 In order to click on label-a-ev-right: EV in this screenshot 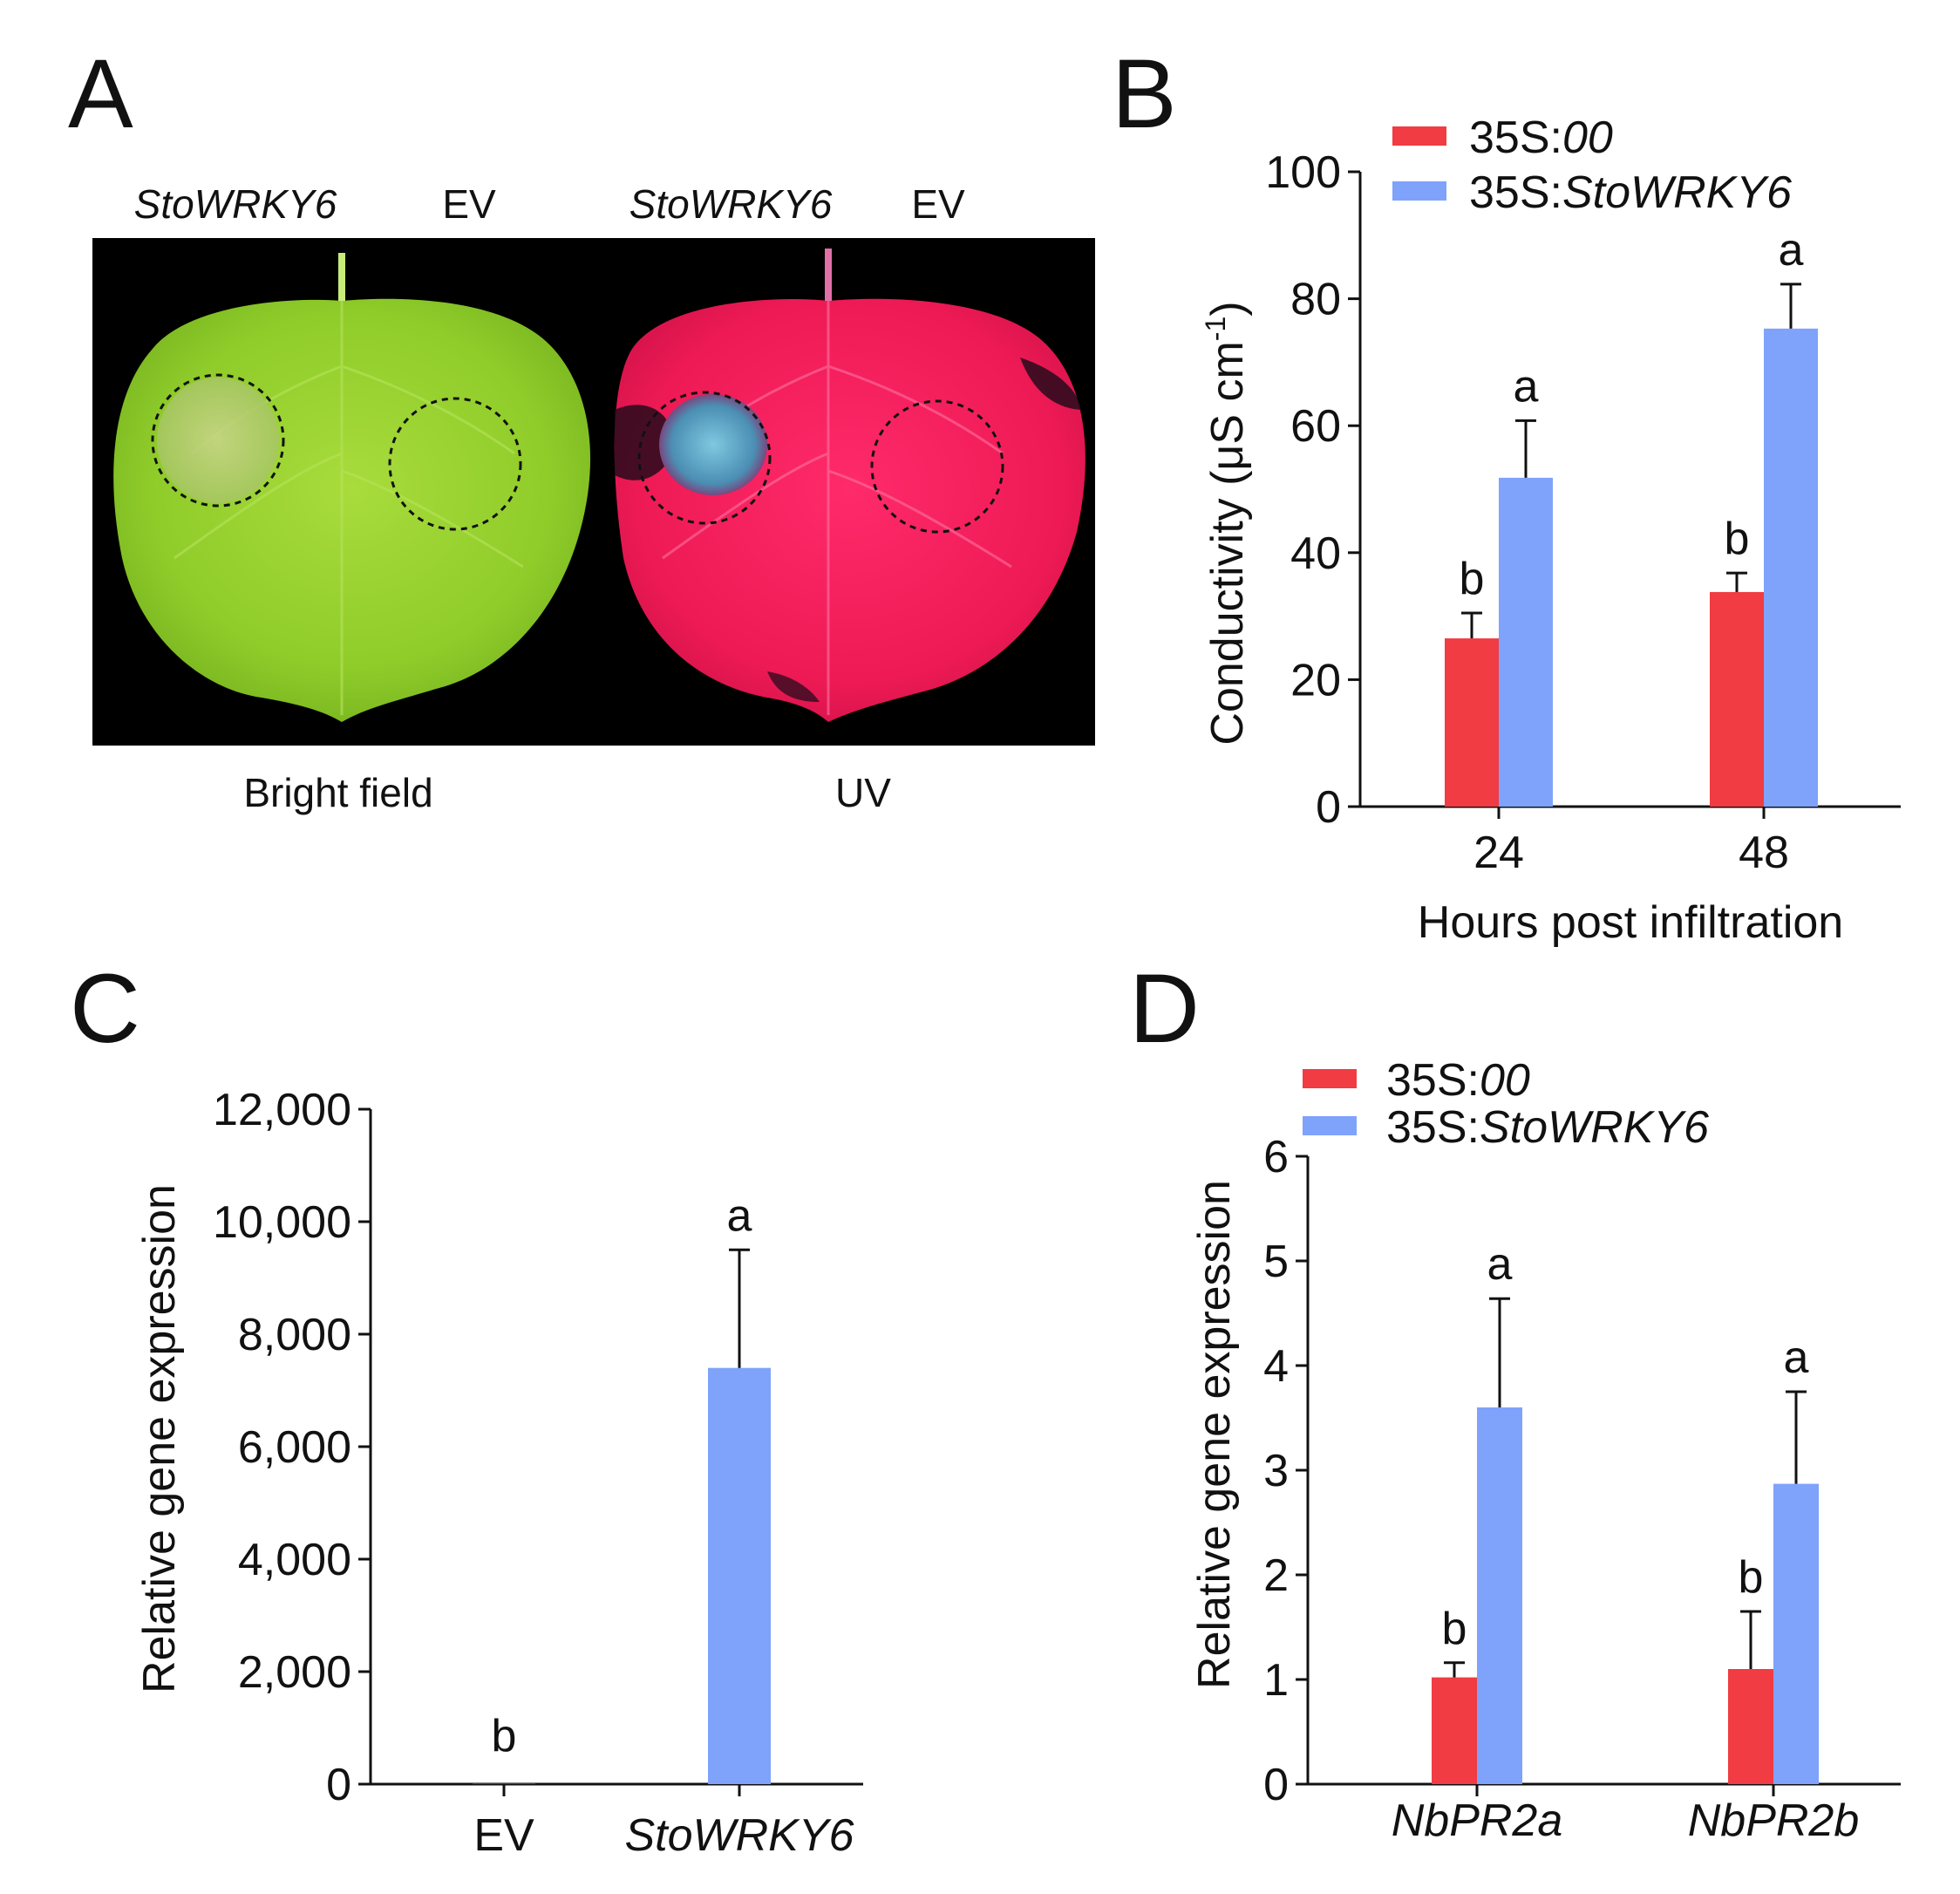, I will do `click(938, 204)`.